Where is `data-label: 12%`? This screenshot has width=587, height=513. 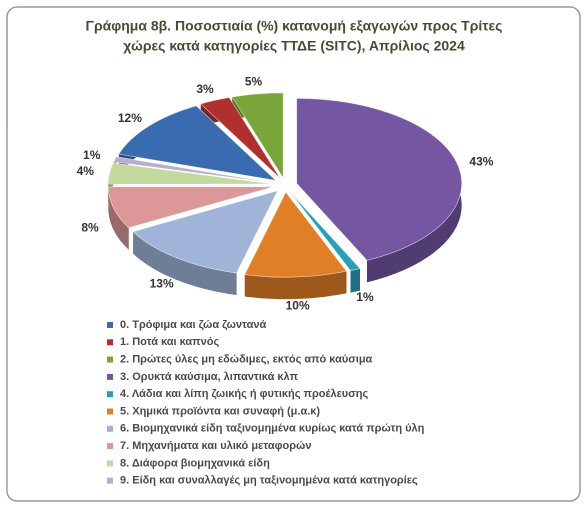 data-label: 12% is located at coordinates (130, 118).